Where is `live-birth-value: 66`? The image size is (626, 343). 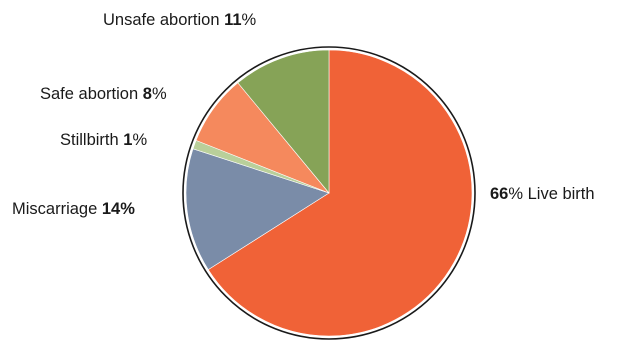
live-birth-value: 66 is located at coordinates (499, 194).